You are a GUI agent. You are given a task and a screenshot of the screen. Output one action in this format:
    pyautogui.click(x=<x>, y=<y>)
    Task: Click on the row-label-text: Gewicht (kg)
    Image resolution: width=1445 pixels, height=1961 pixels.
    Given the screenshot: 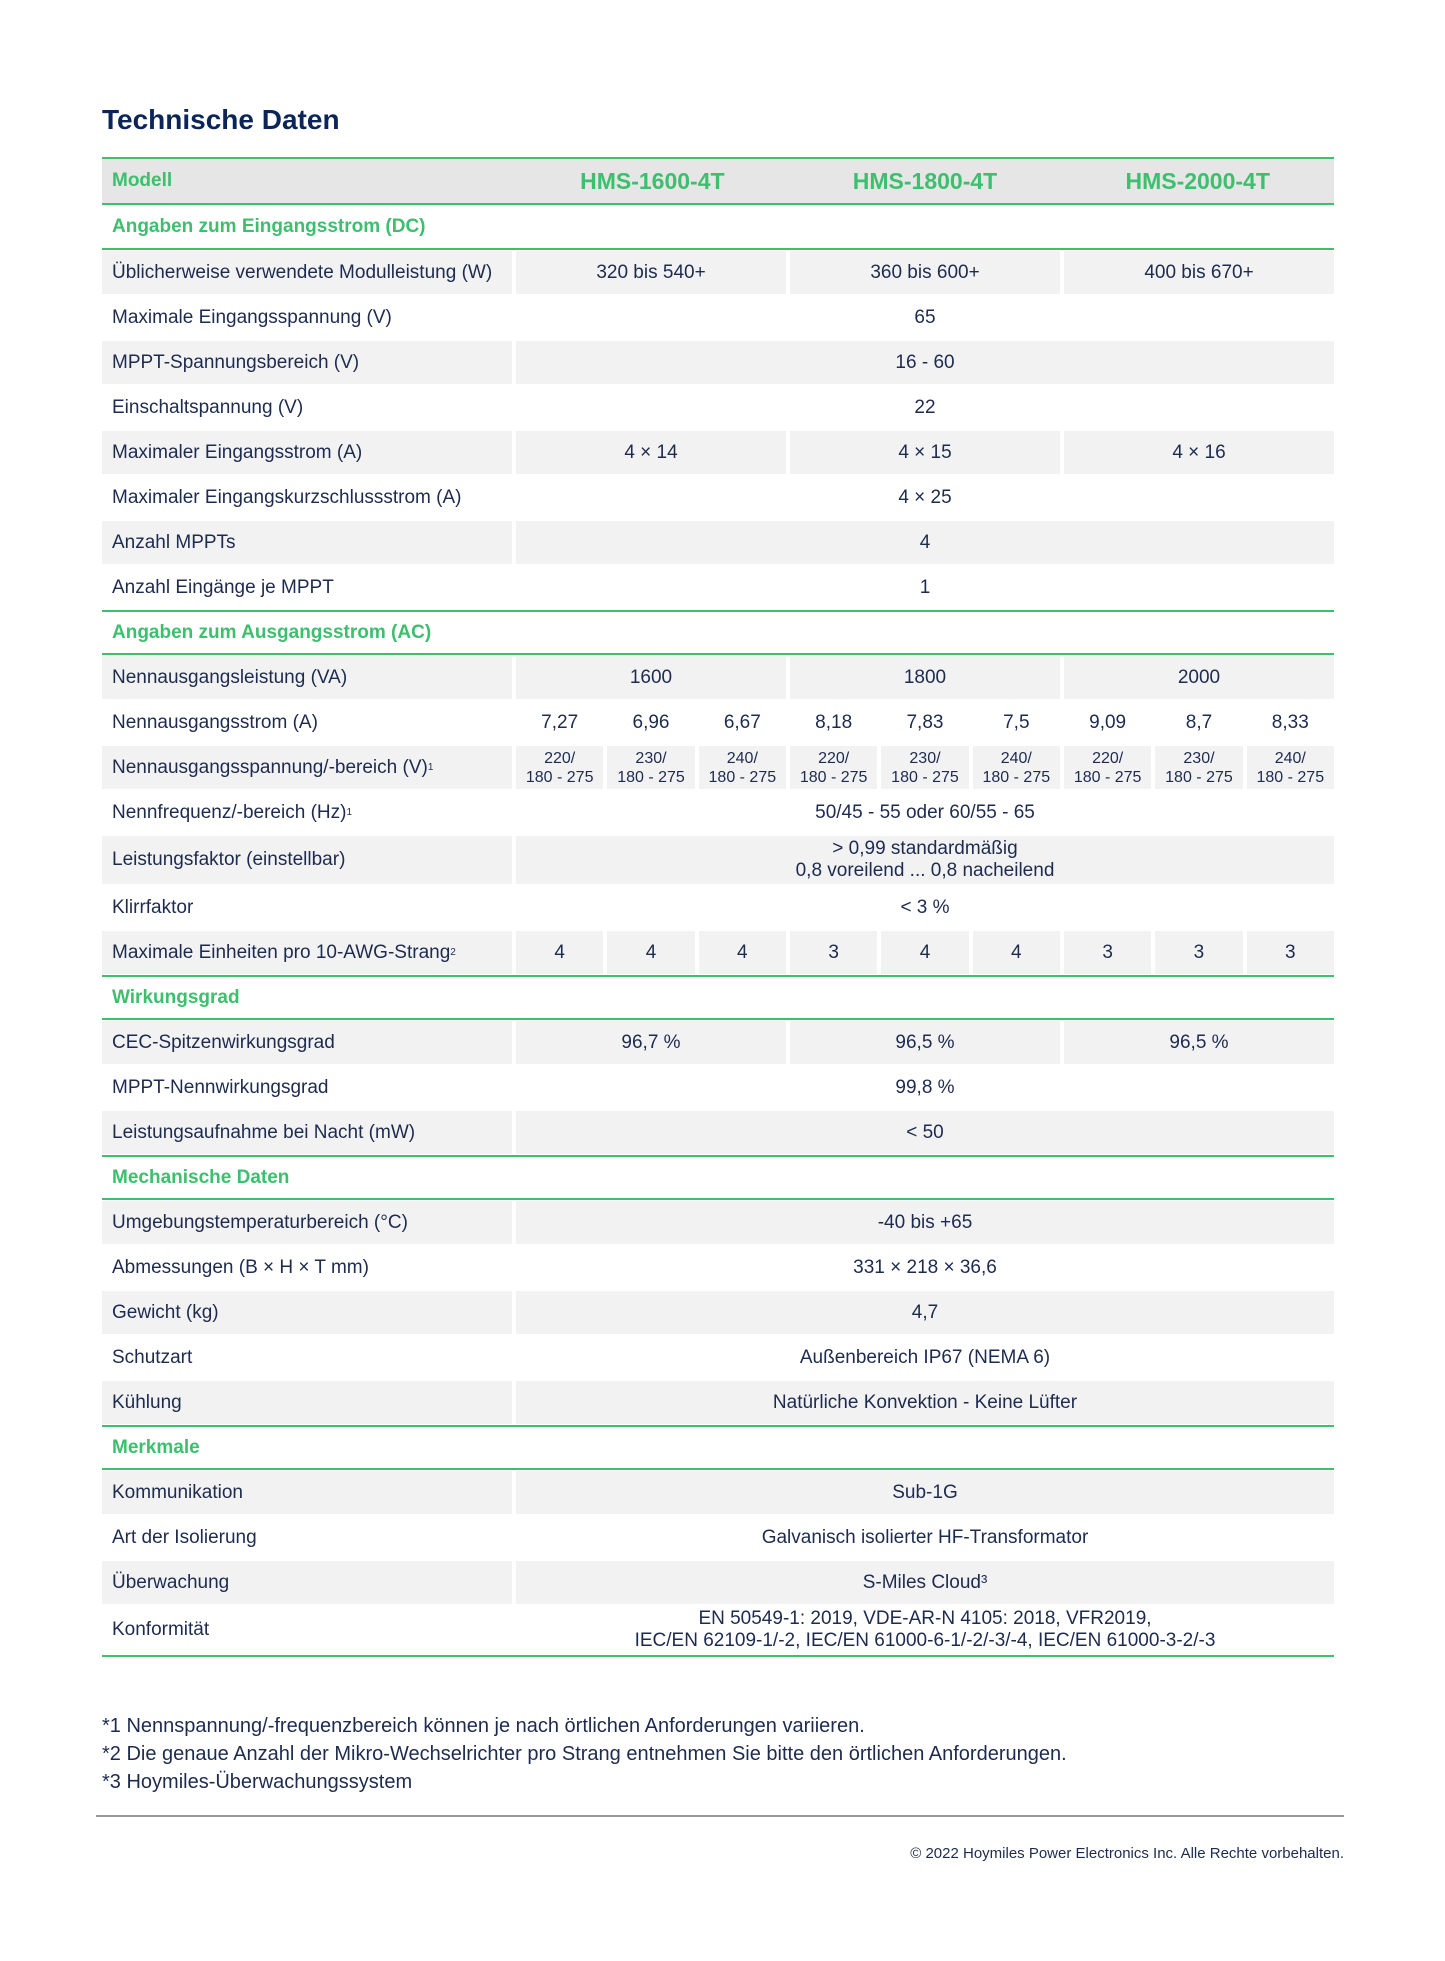 What is the action you would take?
    pyautogui.click(x=165, y=1312)
    